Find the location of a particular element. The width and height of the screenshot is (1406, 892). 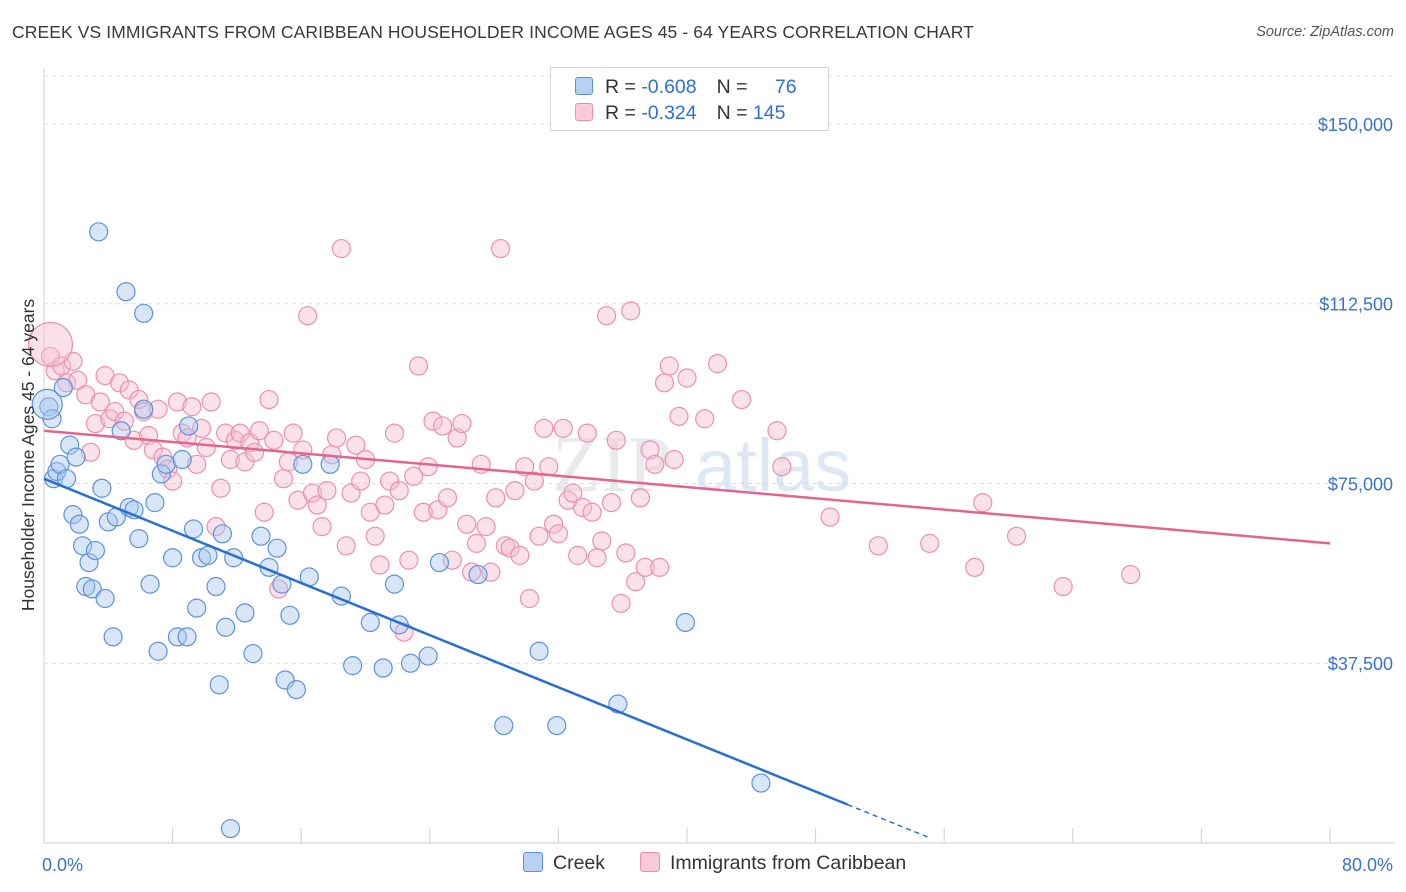

bottom-legend-caribbean: Immigrants from Caribbean is located at coordinates (773, 863).